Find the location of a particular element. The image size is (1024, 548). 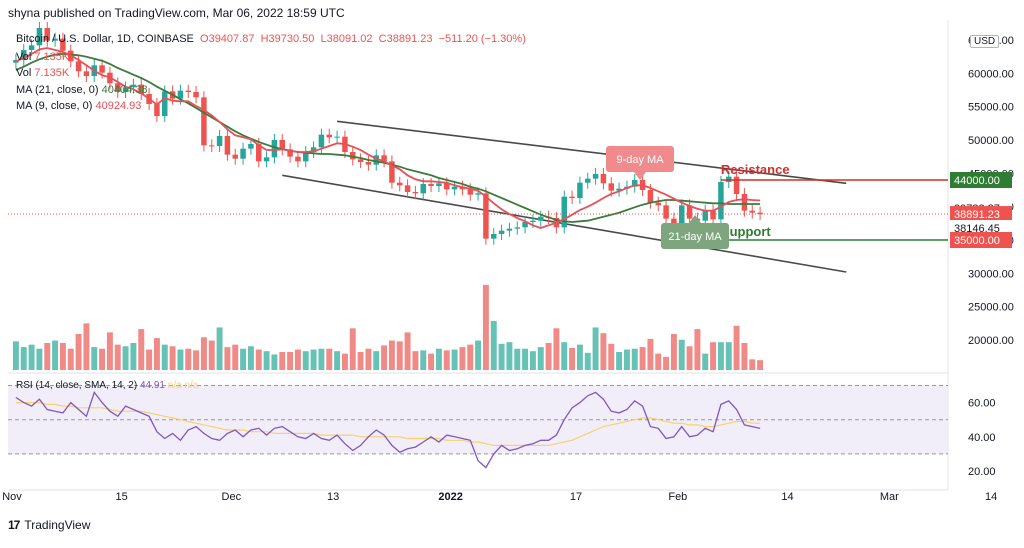

price-axis-label: 60000.00 is located at coordinates (991, 74).